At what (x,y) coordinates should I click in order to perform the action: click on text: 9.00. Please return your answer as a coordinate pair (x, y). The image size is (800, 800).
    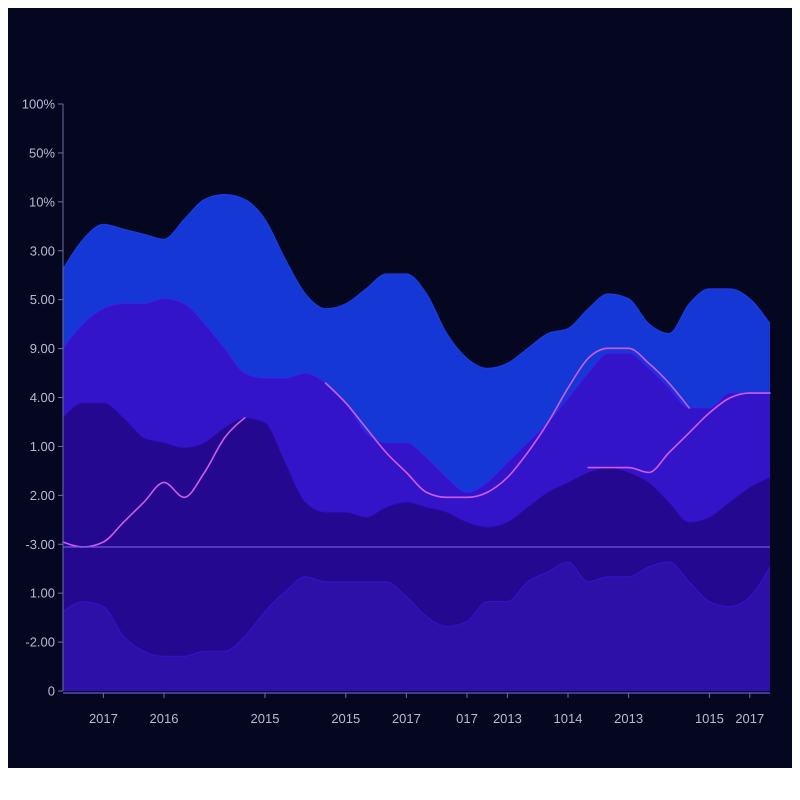
    Looking at the image, I should click on (42, 348).